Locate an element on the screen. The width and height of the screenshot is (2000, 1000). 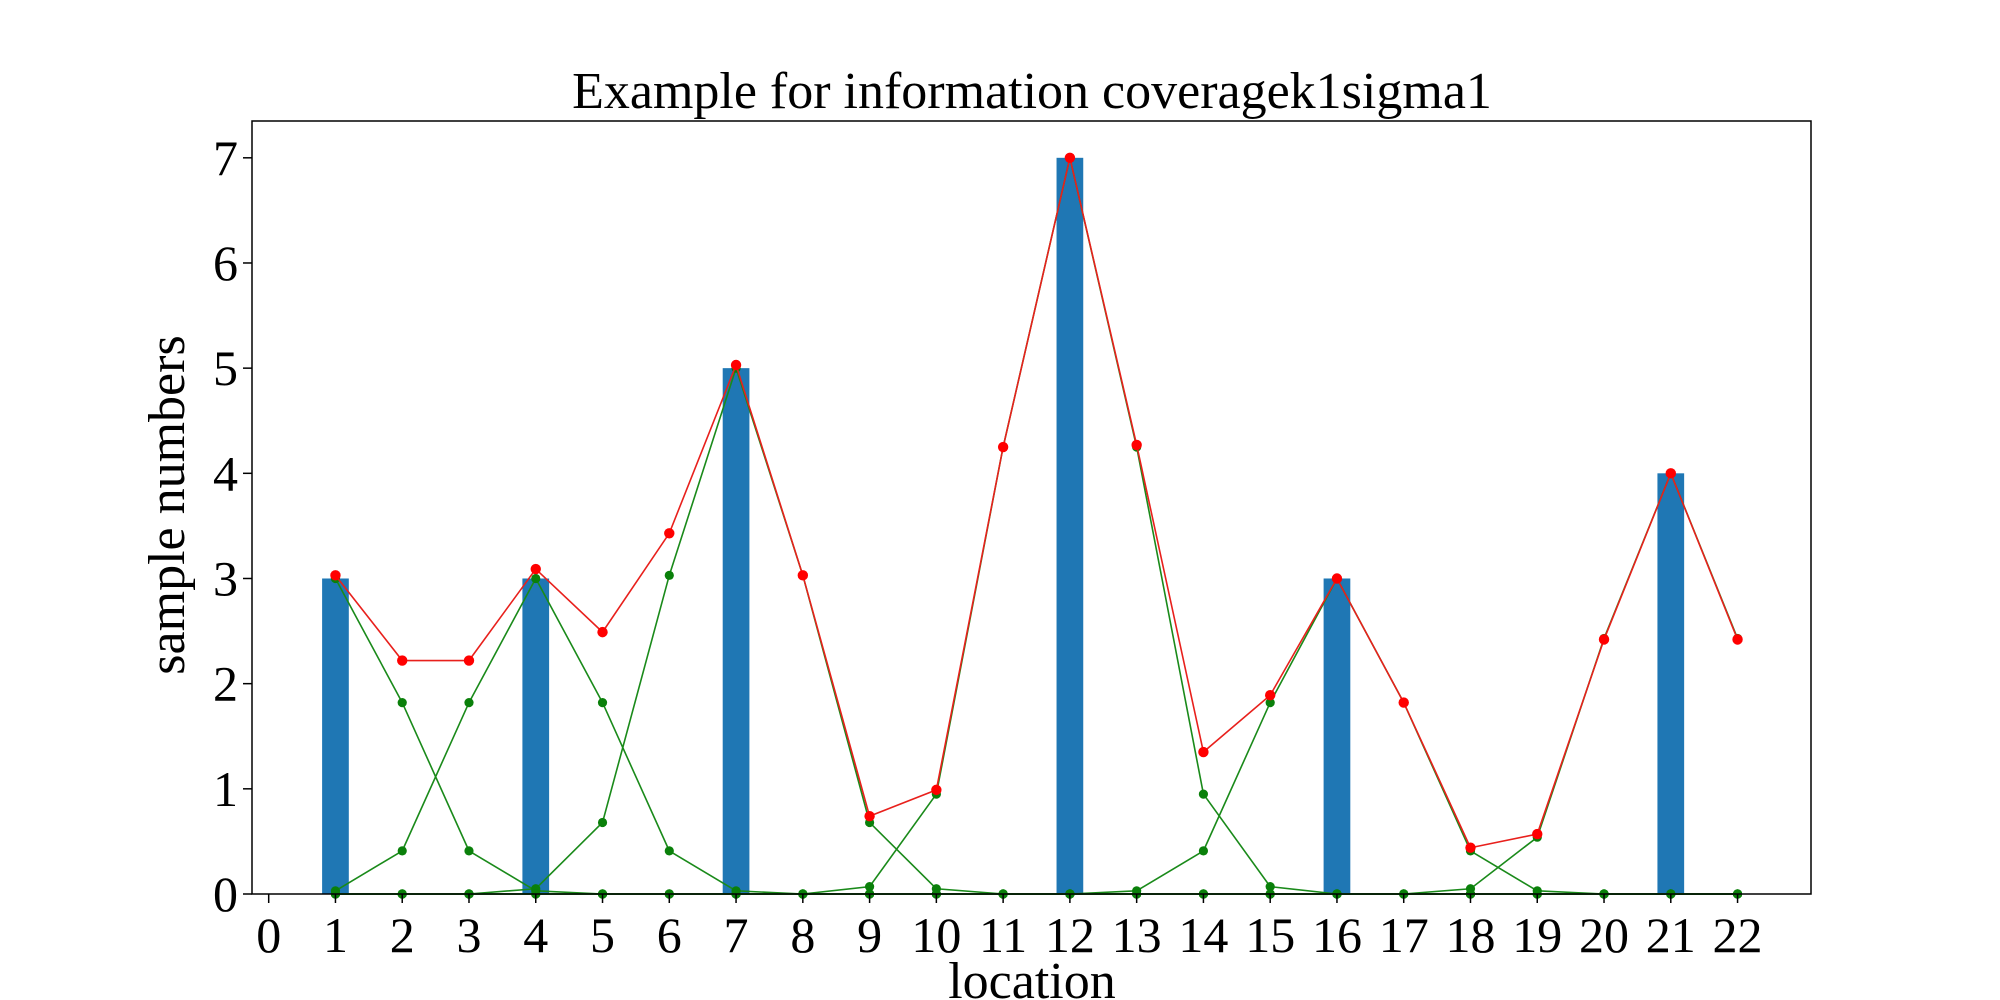
x-axis: 0 1 2 3 4 5 6 7 8 9 10 11 12 13 14 15 16 17 18 19 20 21 22 is located at coordinates (1009, 928).